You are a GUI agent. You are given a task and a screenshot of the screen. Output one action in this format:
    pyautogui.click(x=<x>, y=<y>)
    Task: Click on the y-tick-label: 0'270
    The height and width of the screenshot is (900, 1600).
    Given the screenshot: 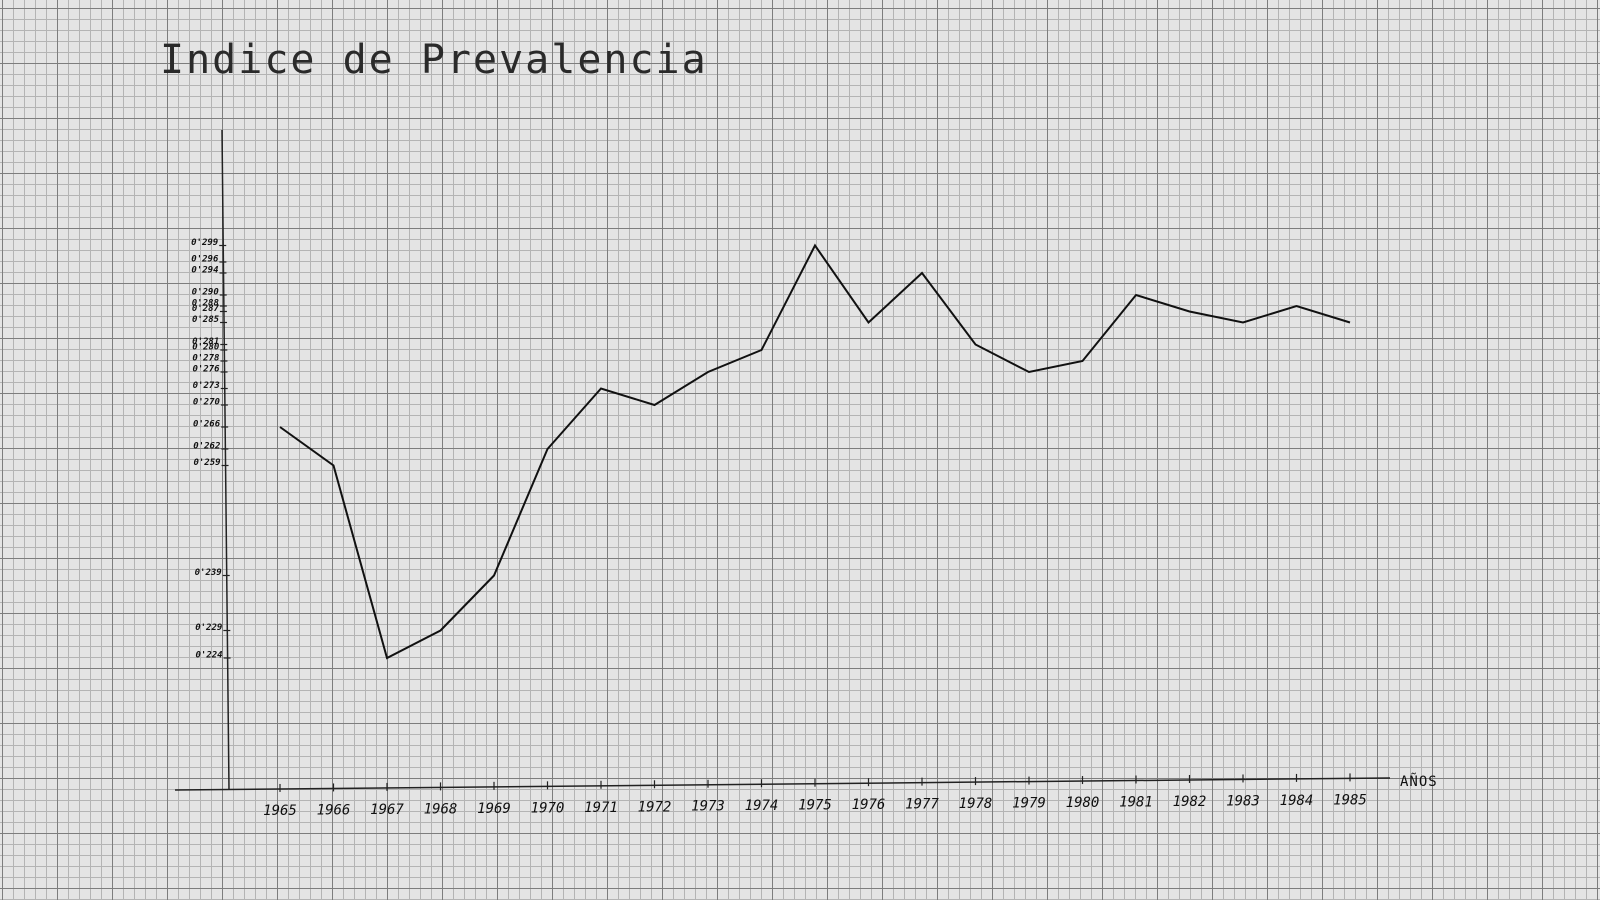 What is the action you would take?
    pyautogui.click(x=207, y=403)
    